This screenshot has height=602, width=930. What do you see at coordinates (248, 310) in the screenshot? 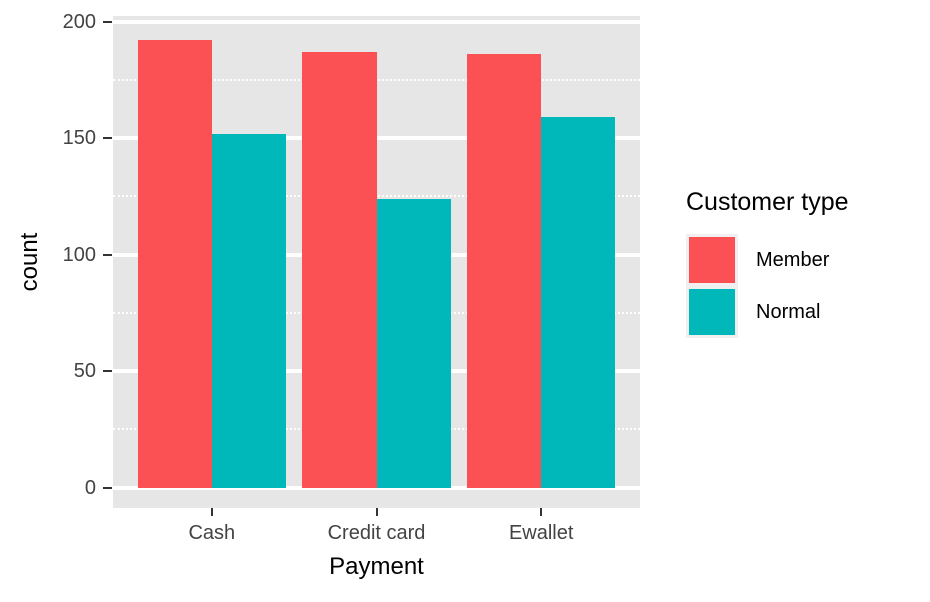
I see `bar-normal-cash` at bounding box center [248, 310].